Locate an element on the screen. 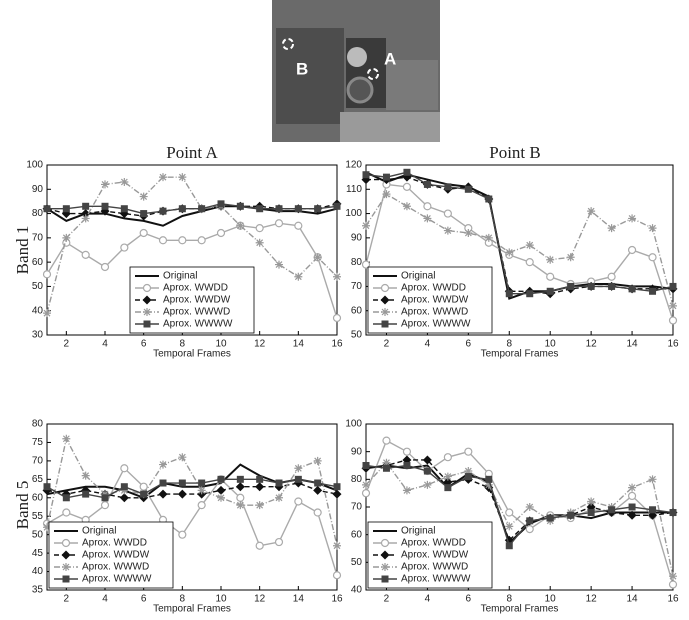 This screenshot has height=620, width=689. x-tick-label: 10 is located at coordinates (551, 599).